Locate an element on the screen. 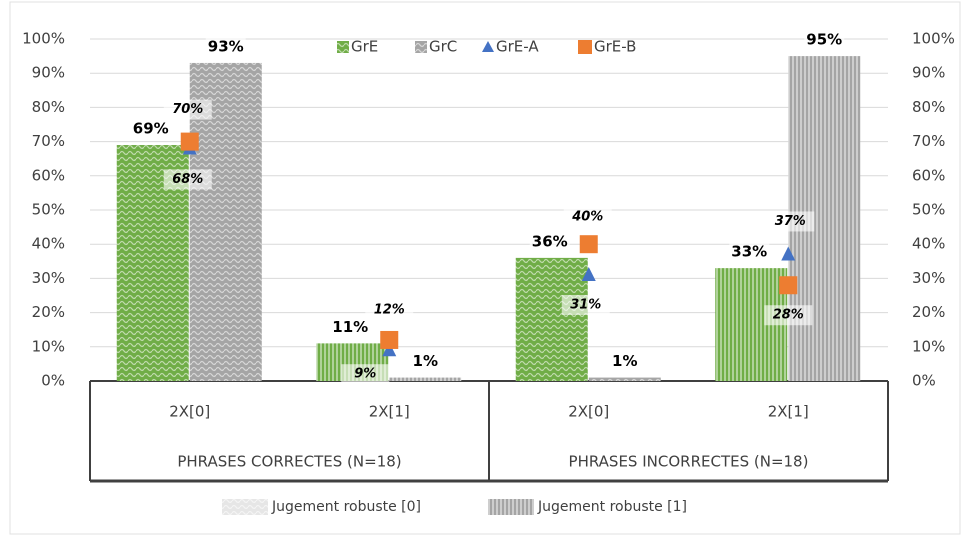 The image size is (964, 542). y-tick-label: 80% is located at coordinates (48, 107).